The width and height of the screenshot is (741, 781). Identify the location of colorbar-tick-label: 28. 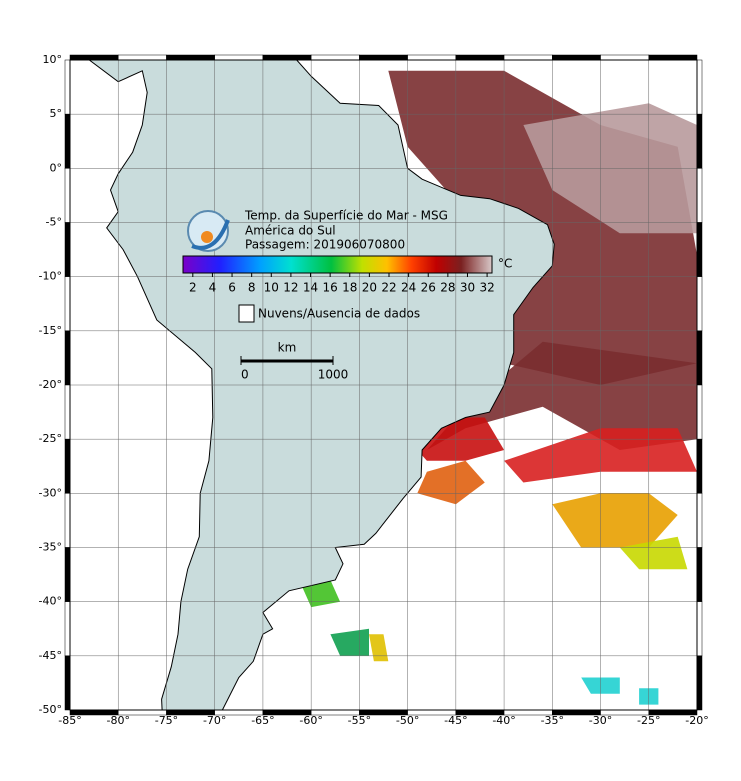
(447, 288).